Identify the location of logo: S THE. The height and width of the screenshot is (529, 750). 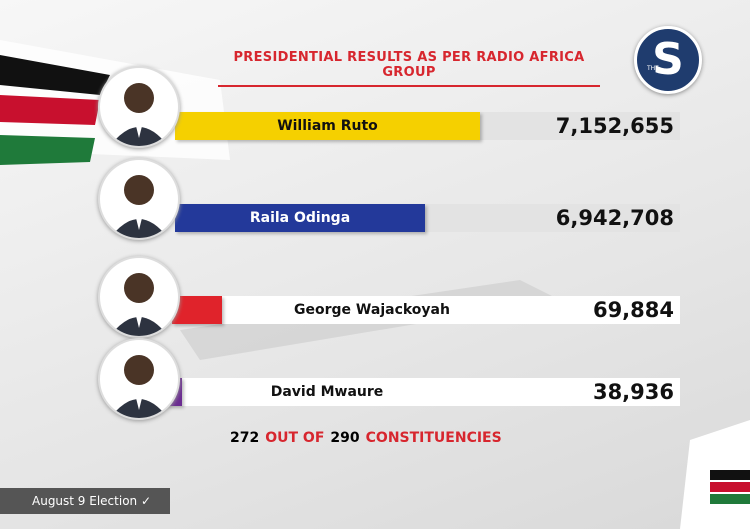
(668, 60).